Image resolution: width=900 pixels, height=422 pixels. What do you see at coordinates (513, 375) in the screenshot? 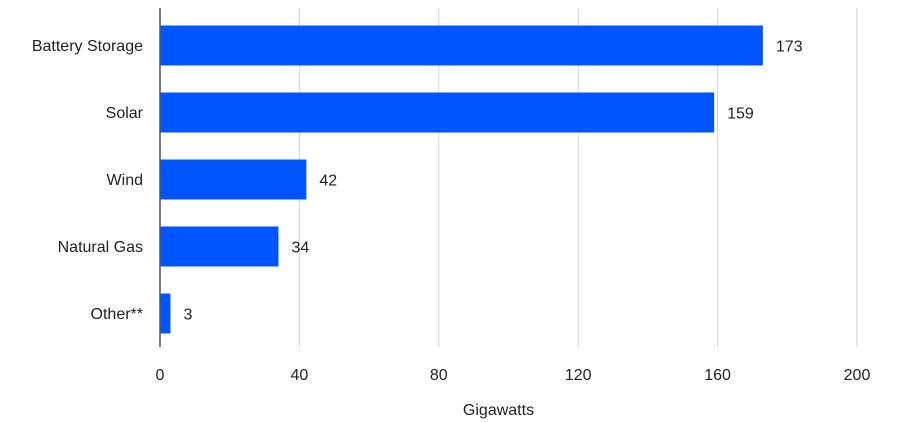
I see `x-tick-labels: 0 40 80 120 160 200` at bounding box center [513, 375].